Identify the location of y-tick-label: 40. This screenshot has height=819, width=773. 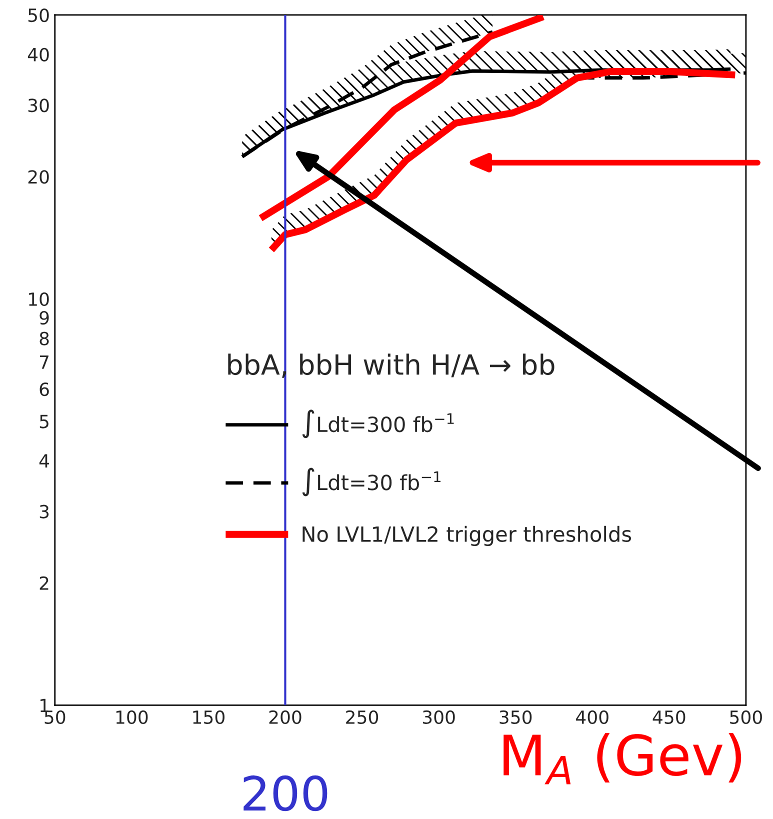
(38, 55).